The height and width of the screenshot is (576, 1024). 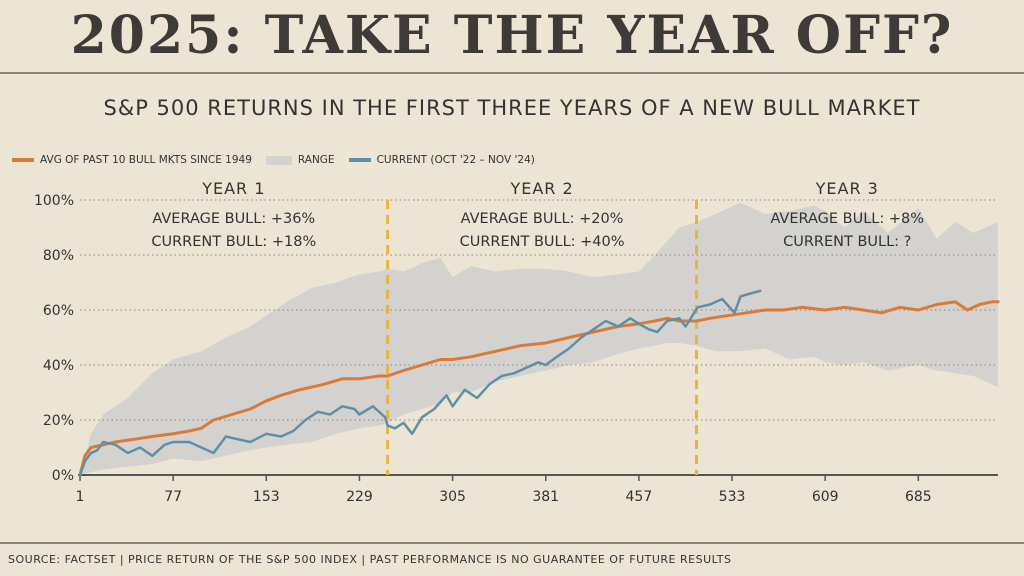 What do you see at coordinates (173, 497) in the screenshot?
I see `x-tick-label: 77` at bounding box center [173, 497].